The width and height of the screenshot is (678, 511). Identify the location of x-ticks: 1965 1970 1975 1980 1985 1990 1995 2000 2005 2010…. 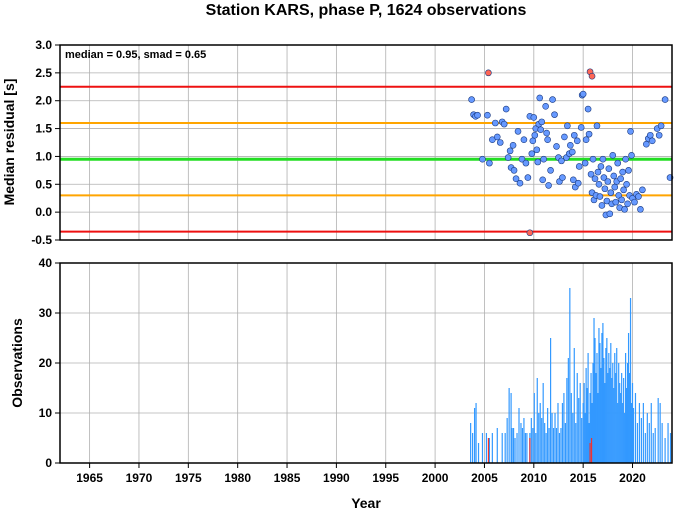
(361, 474).